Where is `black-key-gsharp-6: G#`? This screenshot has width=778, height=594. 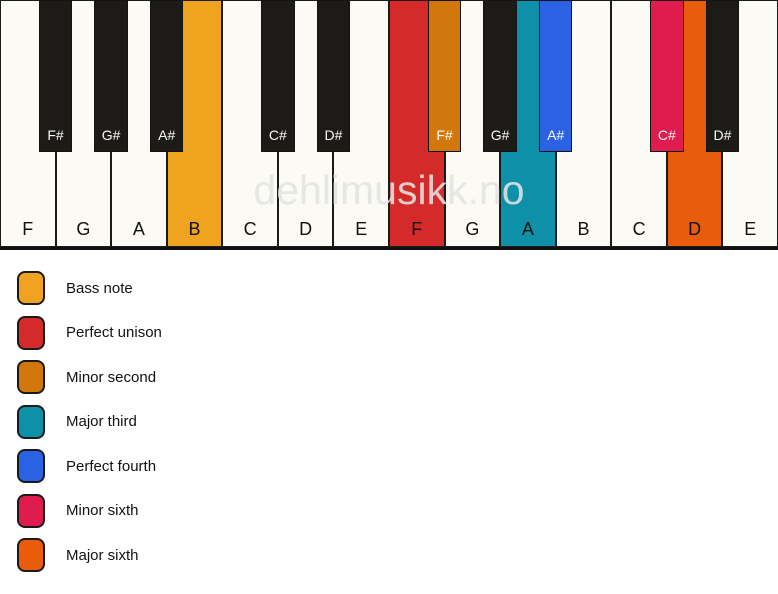
black-key-gsharp-6: G# is located at coordinates (500, 76).